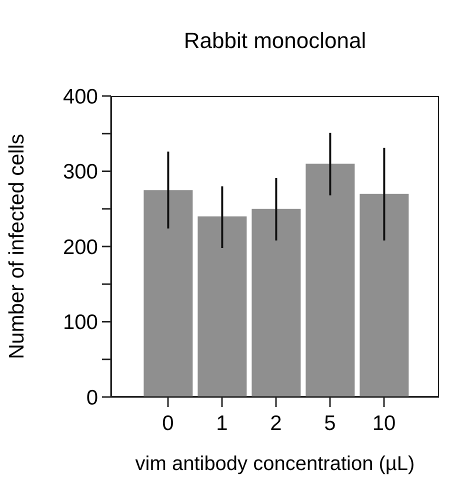  What do you see at coordinates (168, 423) in the screenshot?
I see `x-tick-label: 0` at bounding box center [168, 423].